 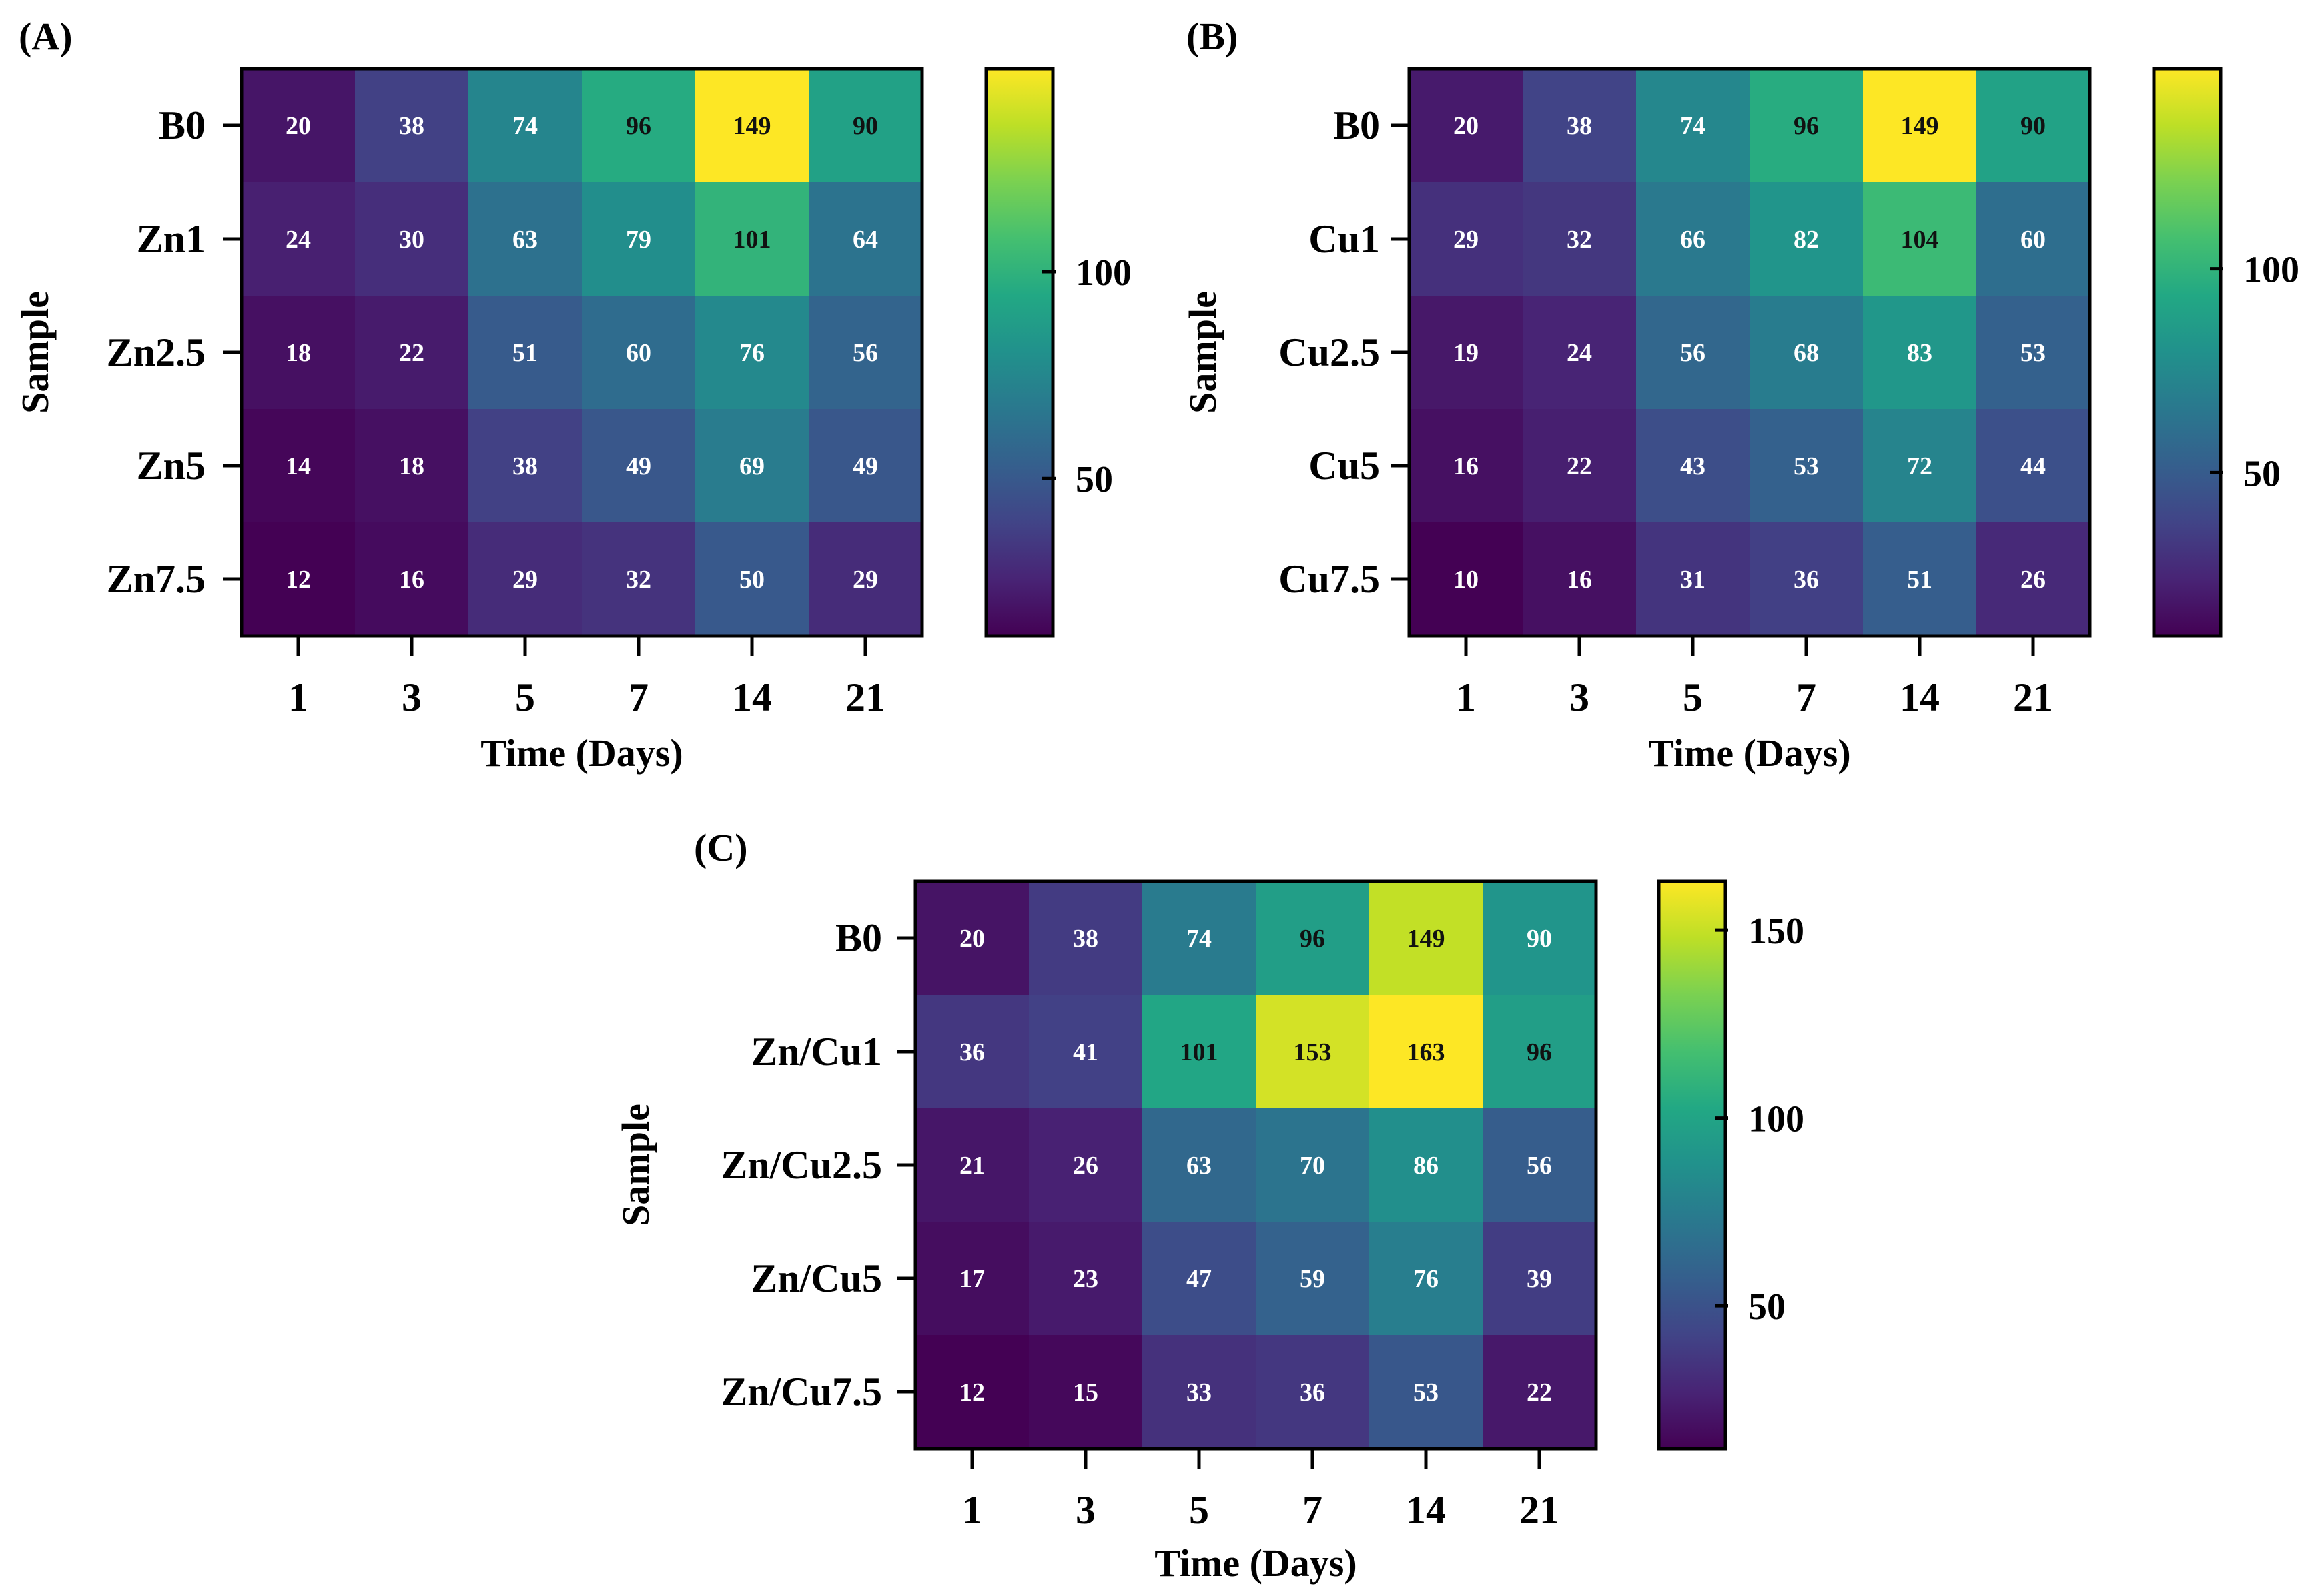 What do you see at coordinates (972, 1052) in the screenshot?
I see `cell-value-label: 36` at bounding box center [972, 1052].